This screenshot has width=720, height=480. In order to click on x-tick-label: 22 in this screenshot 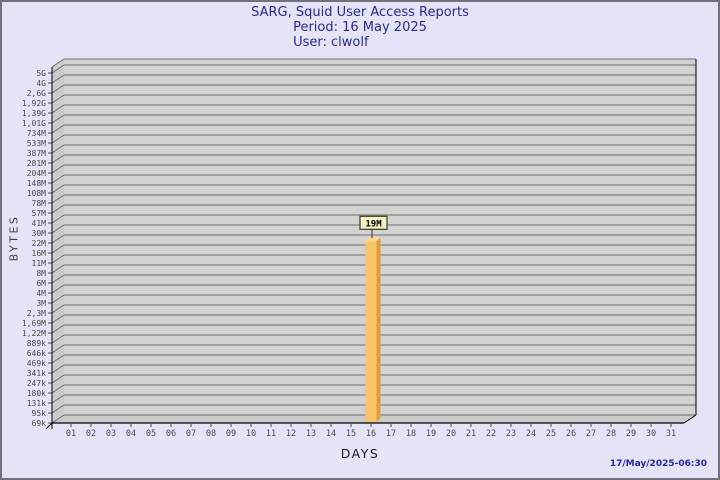, I will do `click(491, 434)`.